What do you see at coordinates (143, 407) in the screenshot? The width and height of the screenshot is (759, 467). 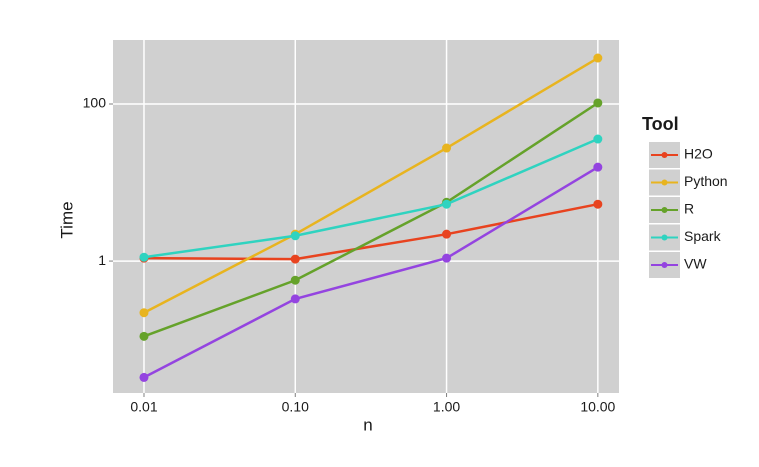 I see `x-tick-label: 0.01` at bounding box center [143, 407].